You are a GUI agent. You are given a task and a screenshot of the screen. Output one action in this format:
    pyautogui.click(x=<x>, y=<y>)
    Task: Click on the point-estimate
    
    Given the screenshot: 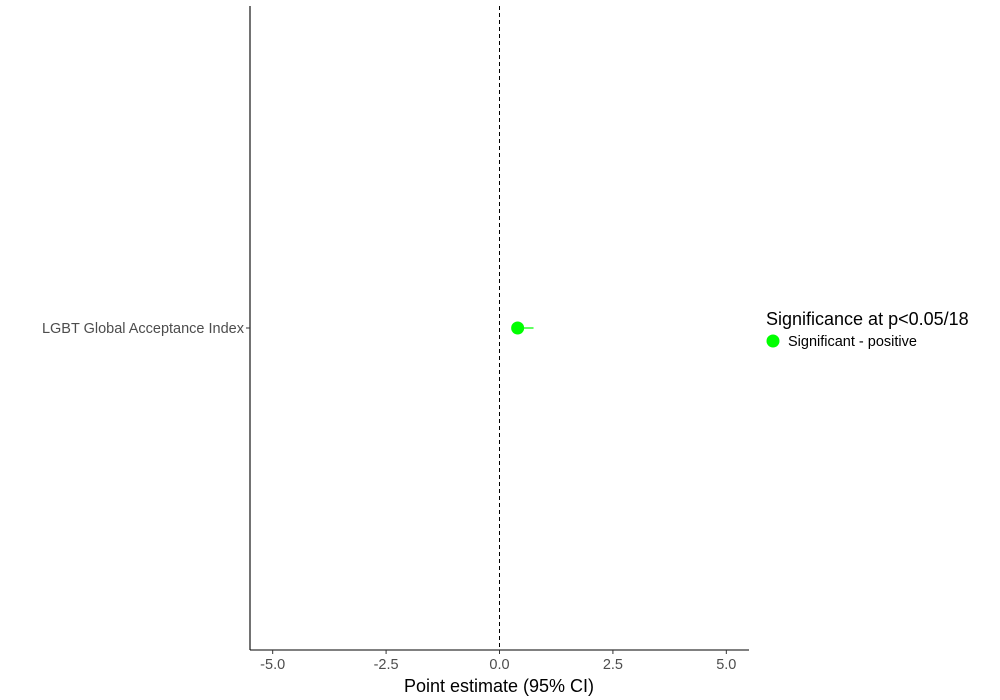 What is the action you would take?
    pyautogui.click(x=518, y=328)
    